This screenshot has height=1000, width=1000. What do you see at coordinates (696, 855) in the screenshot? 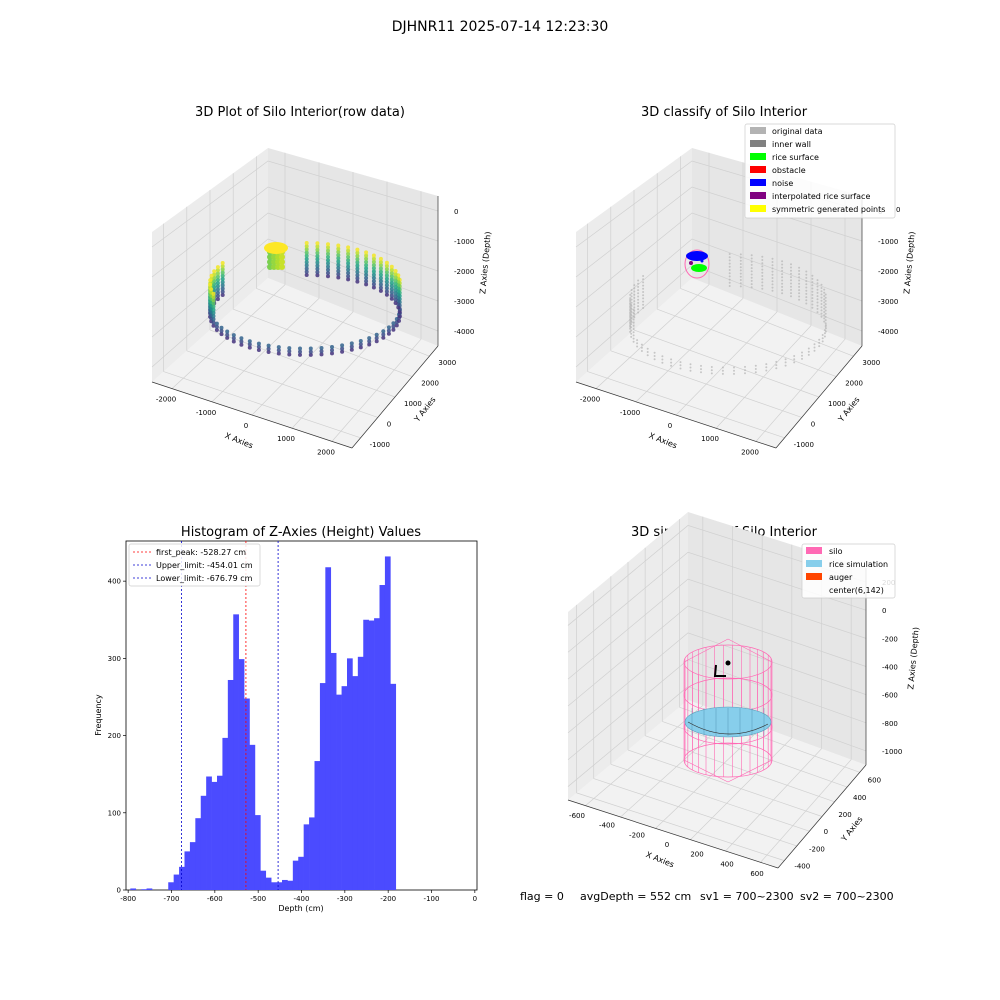
I see `x-tick-label: 200` at bounding box center [696, 855].